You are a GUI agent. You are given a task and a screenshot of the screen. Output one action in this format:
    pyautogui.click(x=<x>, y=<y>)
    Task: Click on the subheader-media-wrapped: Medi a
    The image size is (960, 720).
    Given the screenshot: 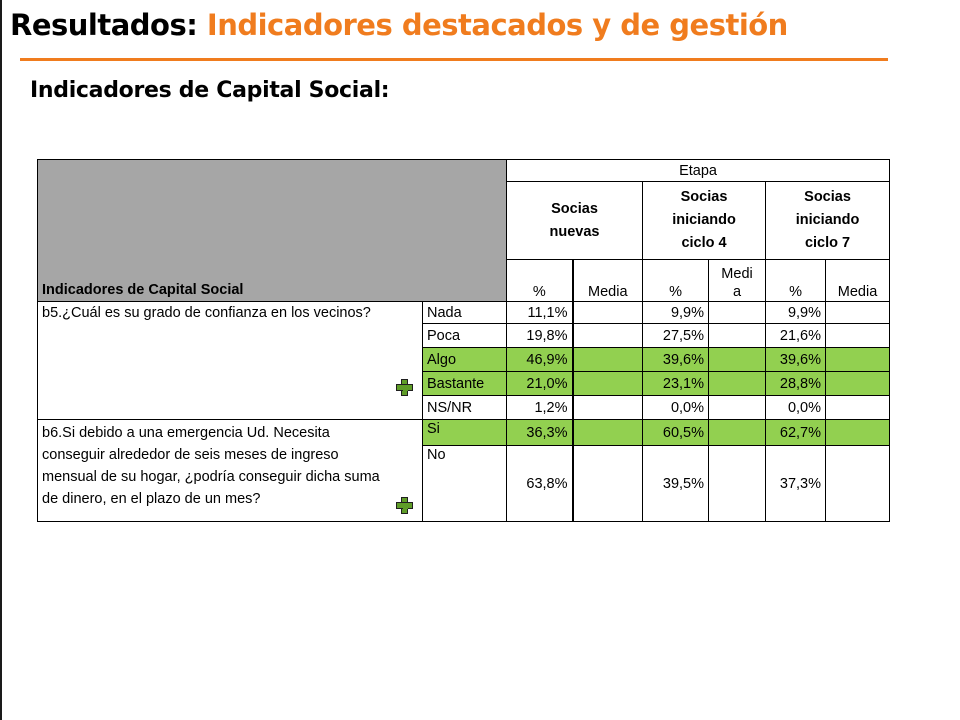 What is the action you would take?
    pyautogui.click(x=737, y=280)
    